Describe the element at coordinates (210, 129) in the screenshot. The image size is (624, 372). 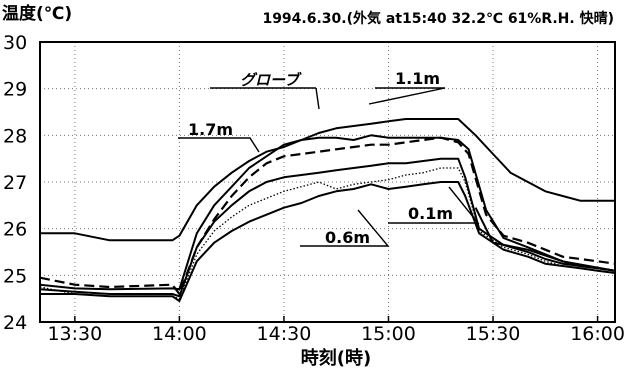
I see `annotation-label-2: 1.7m` at that location.